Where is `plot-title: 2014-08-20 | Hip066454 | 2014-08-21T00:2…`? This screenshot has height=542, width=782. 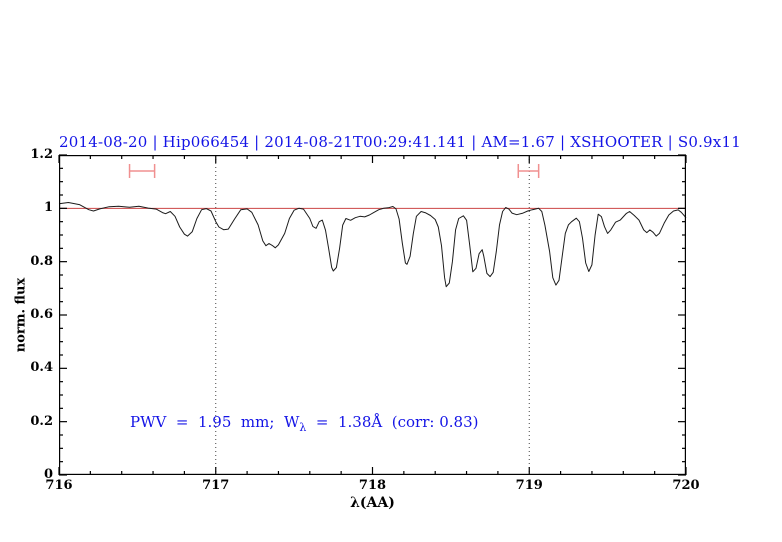 plot-title: 2014-08-20 | Hip066454 | 2014-08-21T00:2… is located at coordinates (400, 142).